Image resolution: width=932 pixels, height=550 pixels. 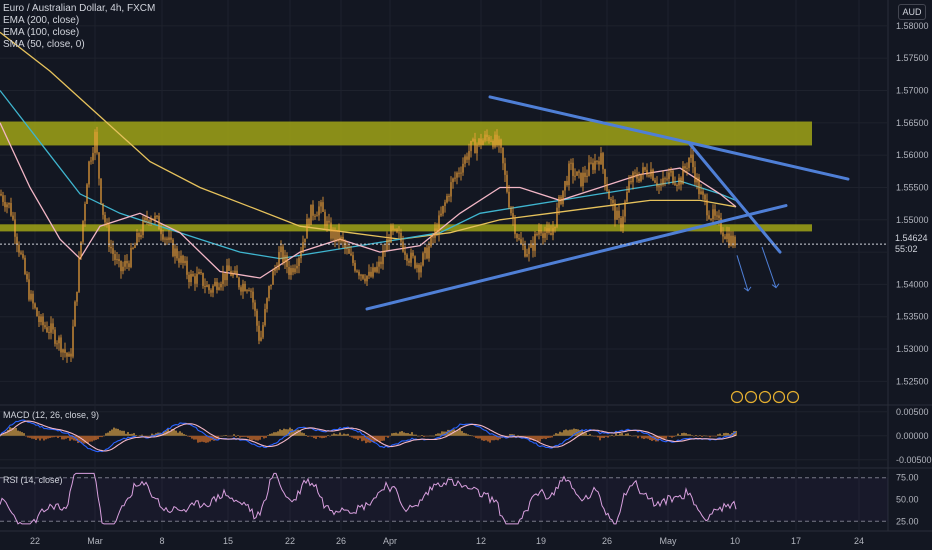 What do you see at coordinates (751, 397) in the screenshot?
I see `event-badge-icon` at bounding box center [751, 397].